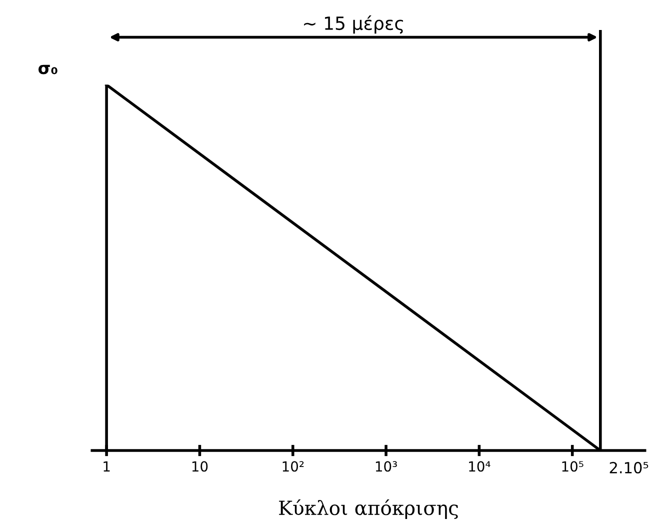 Image resolution: width=658 pixels, height=530 pixels. Describe the element at coordinates (386, 466) in the screenshot. I see `x-tick-label: 10³` at that location.